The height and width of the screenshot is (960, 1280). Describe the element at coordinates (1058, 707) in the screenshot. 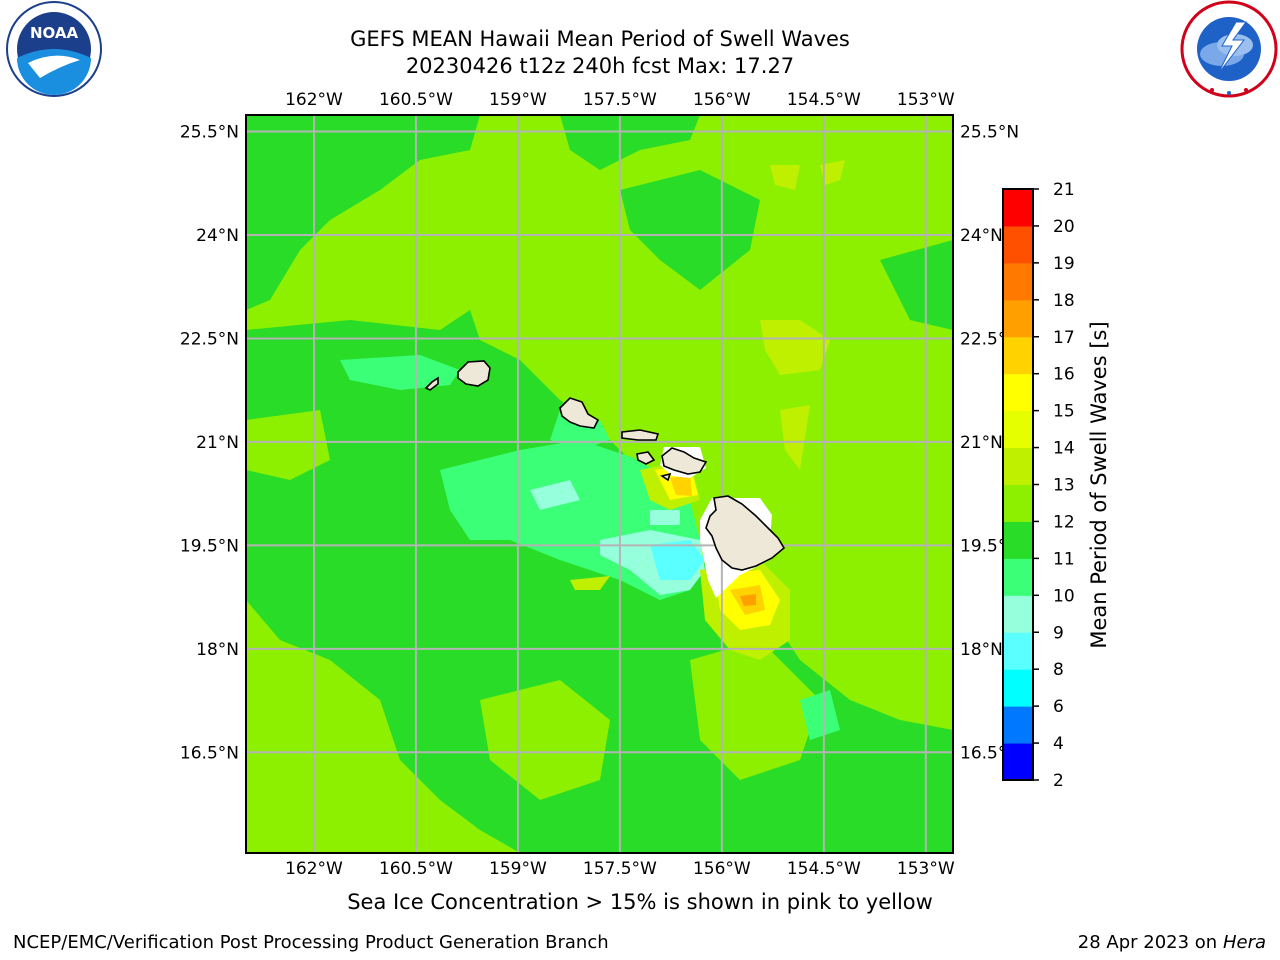

I see `colorbar-tick-label: 6` at that location.